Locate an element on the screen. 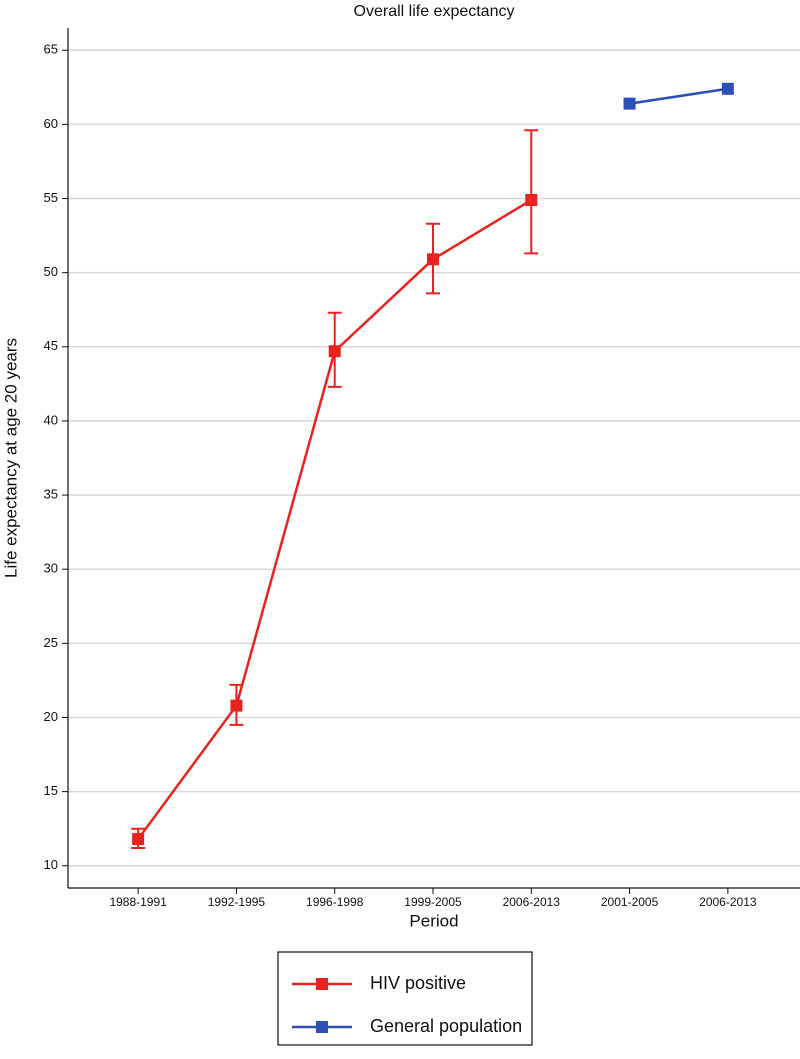 The image size is (800, 1059). chart-title: Overall life expectancy is located at coordinates (434, 11).